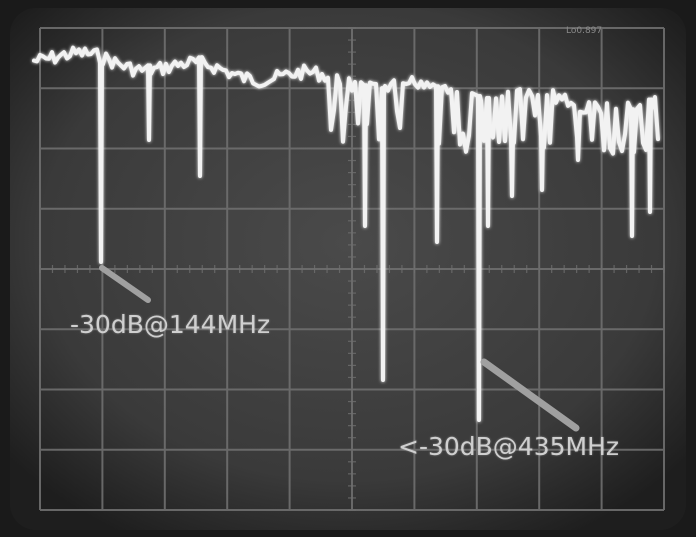  What do you see at coordinates (584, 31) in the screenshot?
I see `scope-brand-label: Lo0.897` at bounding box center [584, 31].